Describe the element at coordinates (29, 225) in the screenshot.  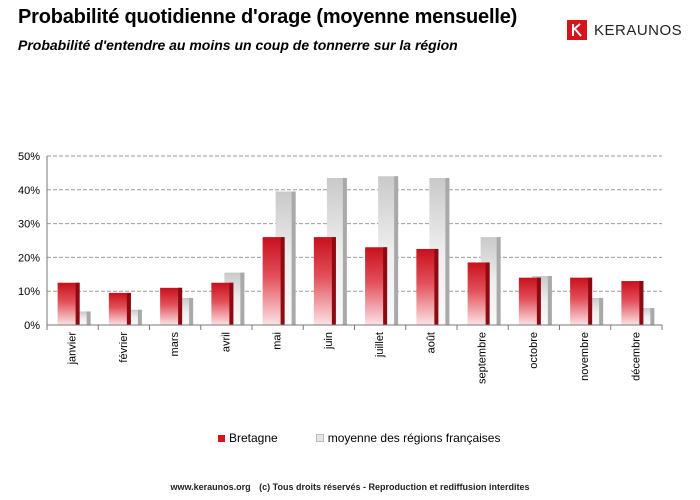
I see `y-tick-label: 30%` at that location.